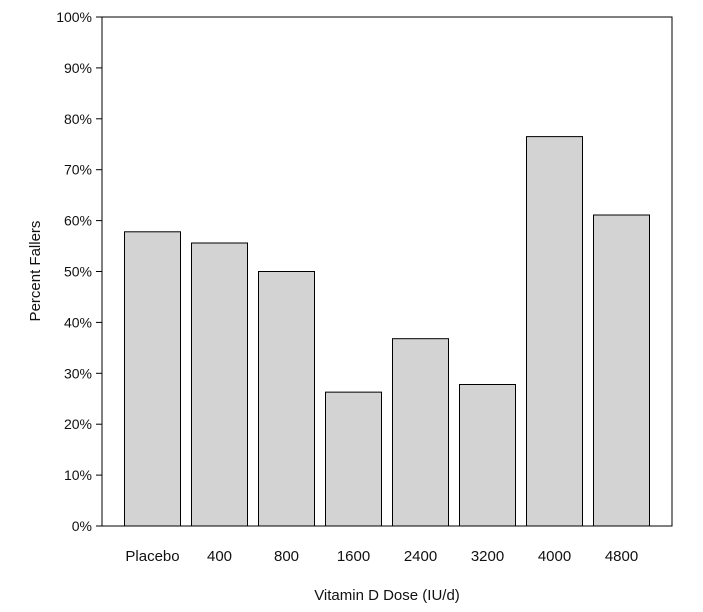 Image resolution: width=703 pixels, height=612 pixels. Describe the element at coordinates (74, 17) in the screenshot. I see `y-tick-label: 100%` at that location.